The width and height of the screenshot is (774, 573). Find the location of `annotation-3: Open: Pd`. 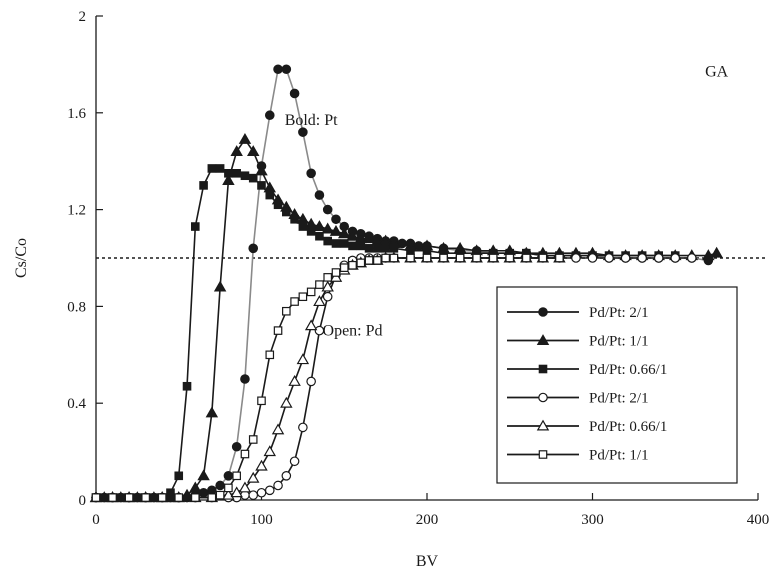

annotation-3: Open: Pd is located at coordinates (353, 330).